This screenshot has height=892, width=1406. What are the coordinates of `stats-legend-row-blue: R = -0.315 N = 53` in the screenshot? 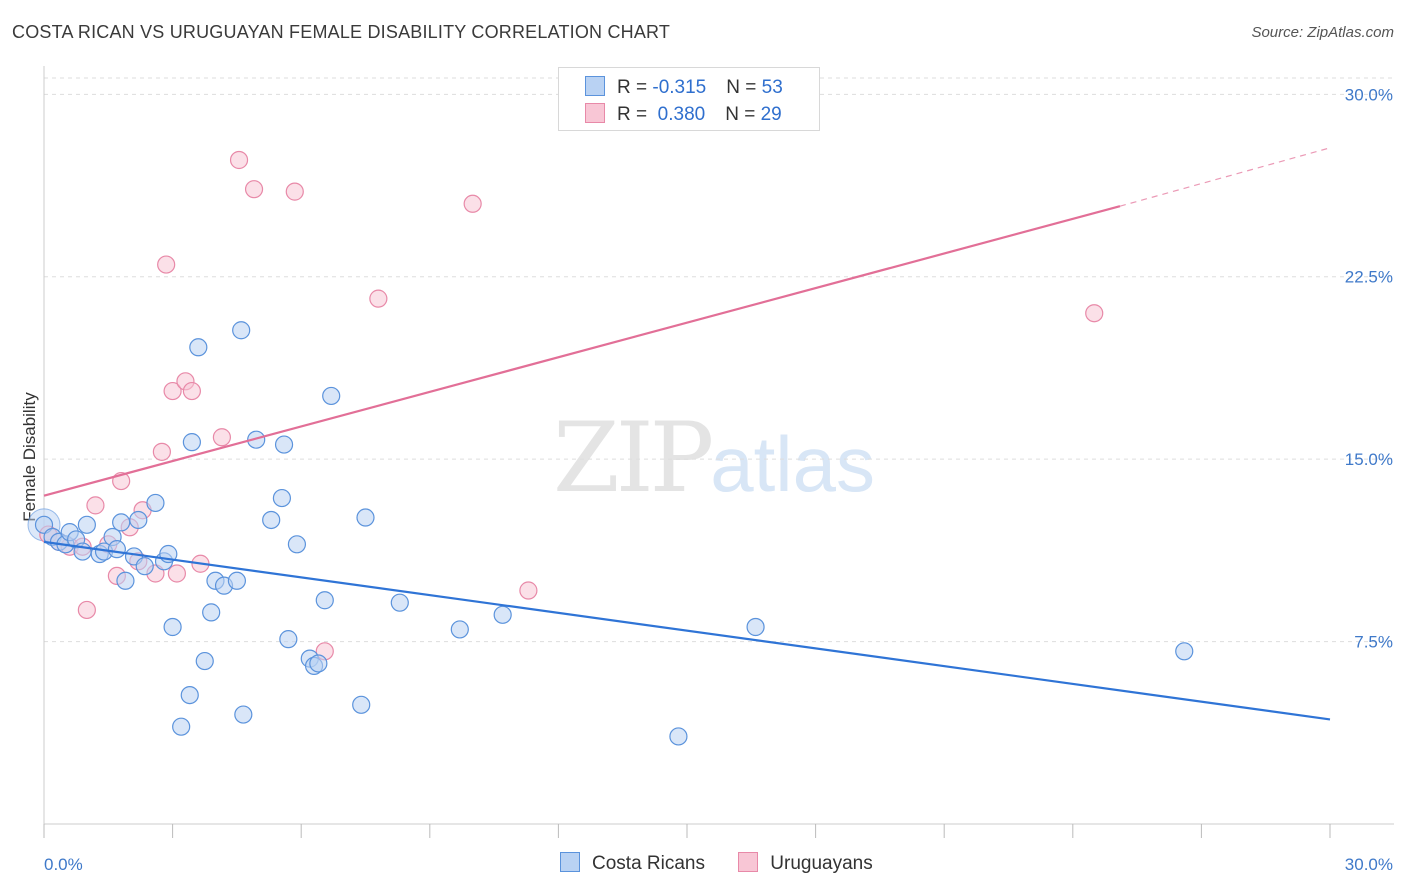 It's located at (684, 87).